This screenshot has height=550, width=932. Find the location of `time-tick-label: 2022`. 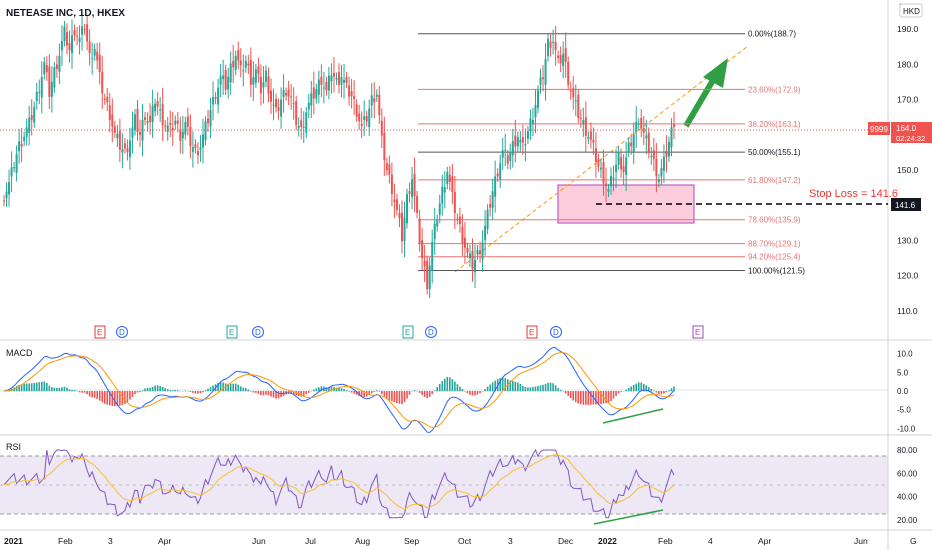

time-tick-label: 2022 is located at coordinates (607, 541).